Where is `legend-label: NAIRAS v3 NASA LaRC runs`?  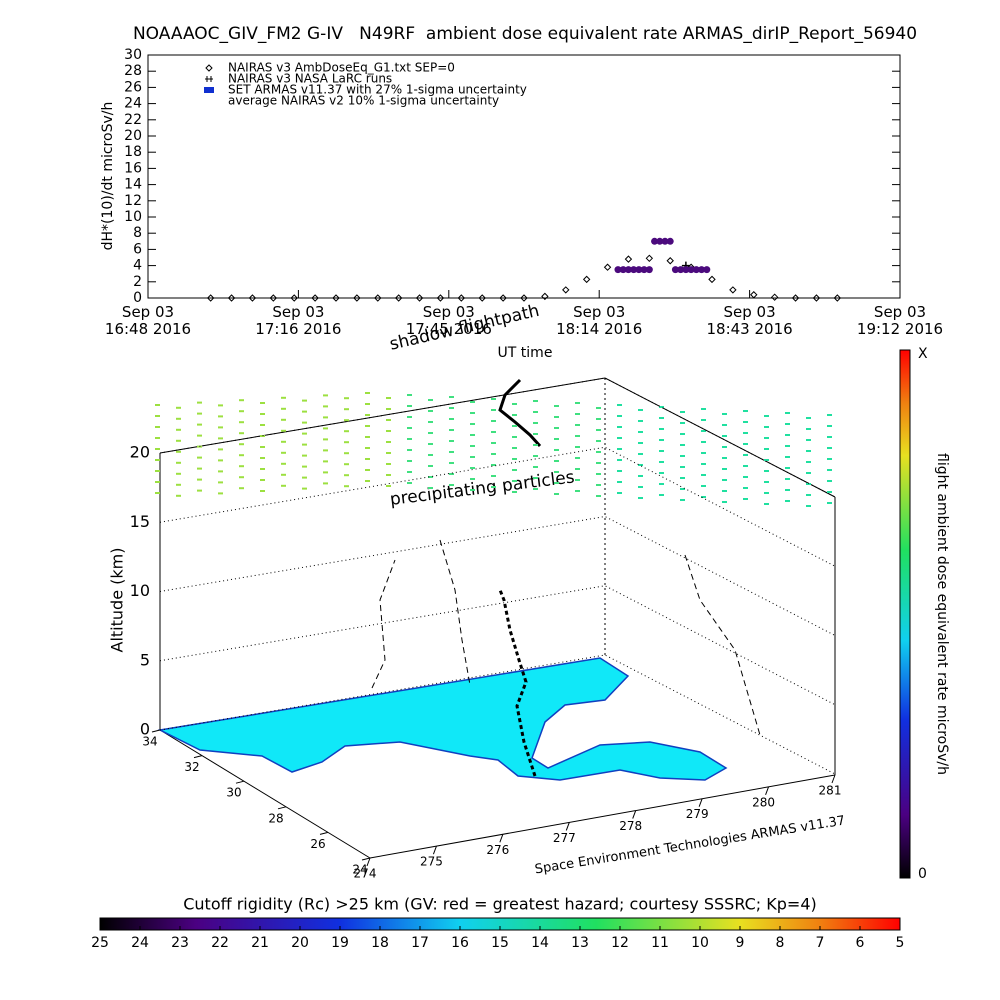 legend-label: NAIRAS v3 NASA LaRC runs is located at coordinates (310, 79).